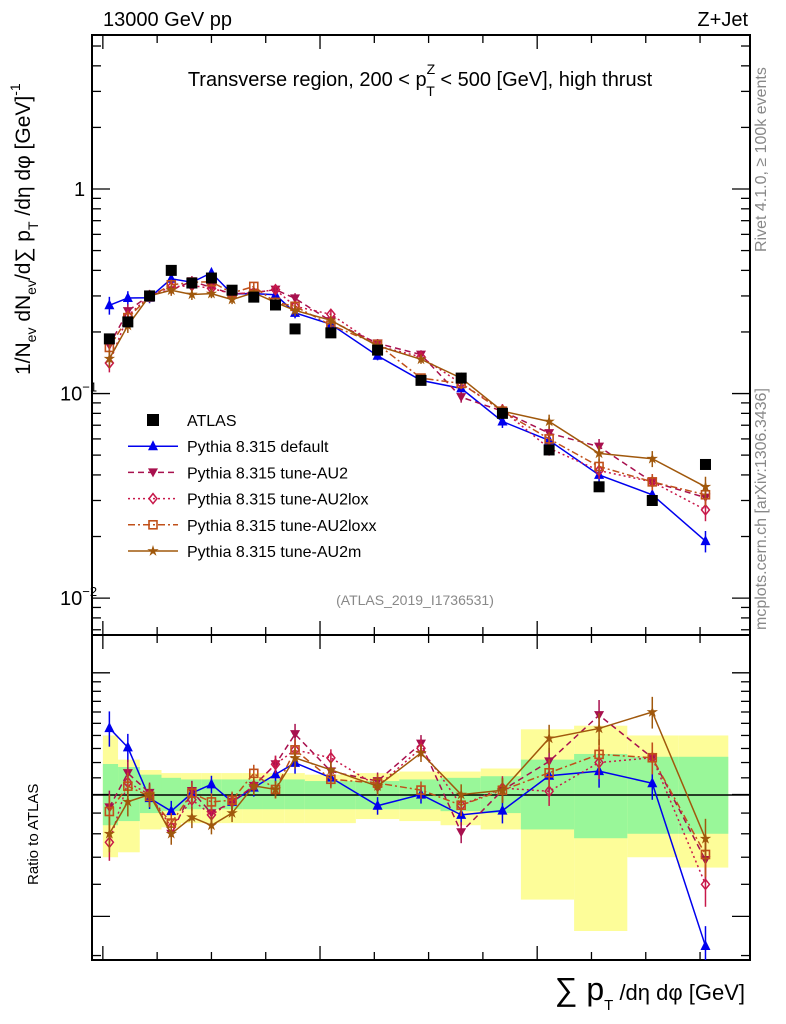 Image resolution: width=786 pixels, height=1024 pixels. What do you see at coordinates (79, 190) in the screenshot?
I see `y-tick-label: 1` at bounding box center [79, 190].